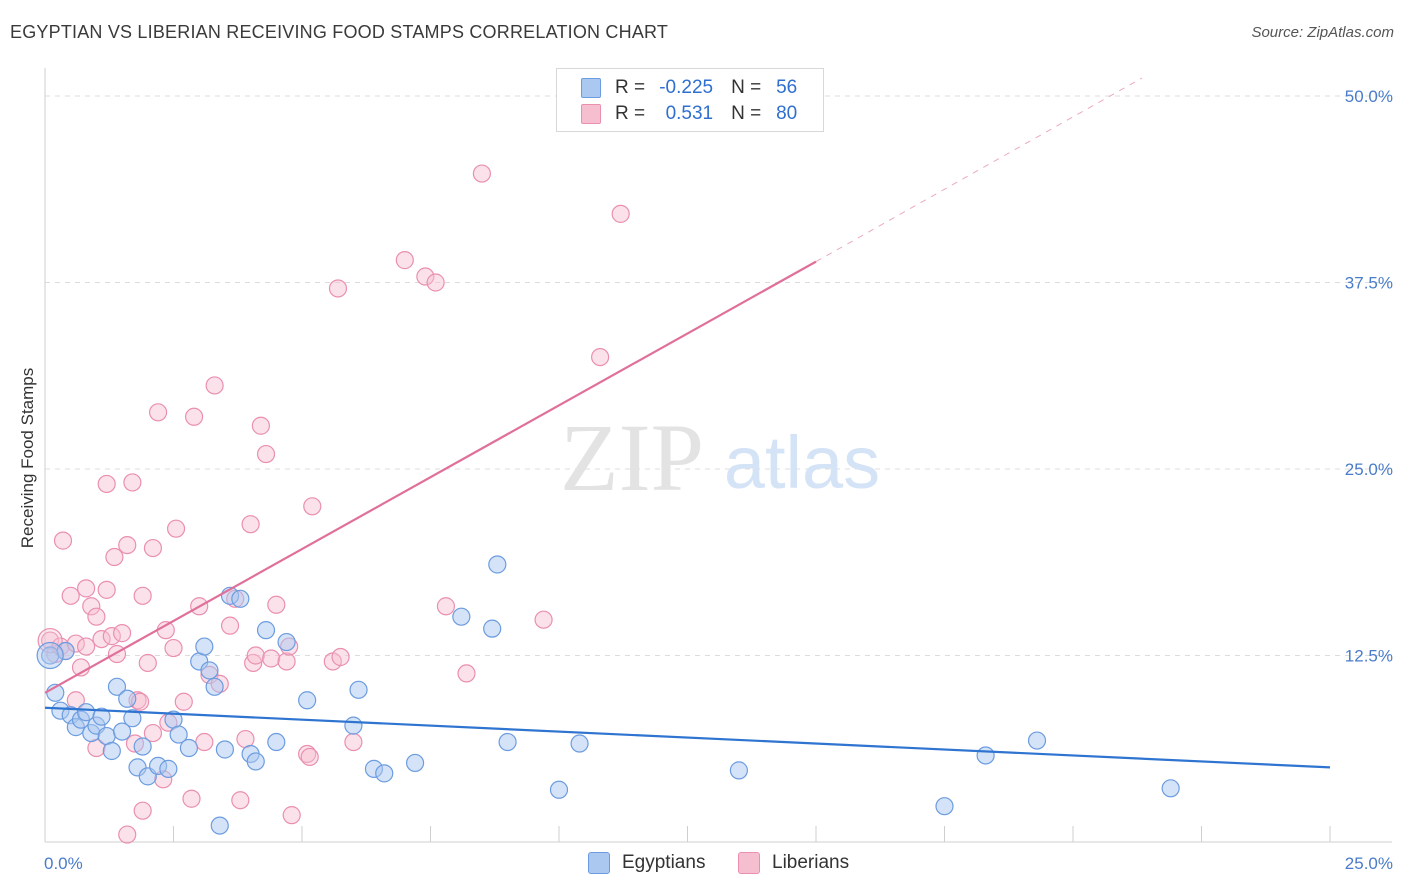 Image resolution: width=1406 pixels, height=892 pixels. What do you see at coordinates (686, 87) in the screenshot?
I see `r-value: -0.225` at bounding box center [686, 87].